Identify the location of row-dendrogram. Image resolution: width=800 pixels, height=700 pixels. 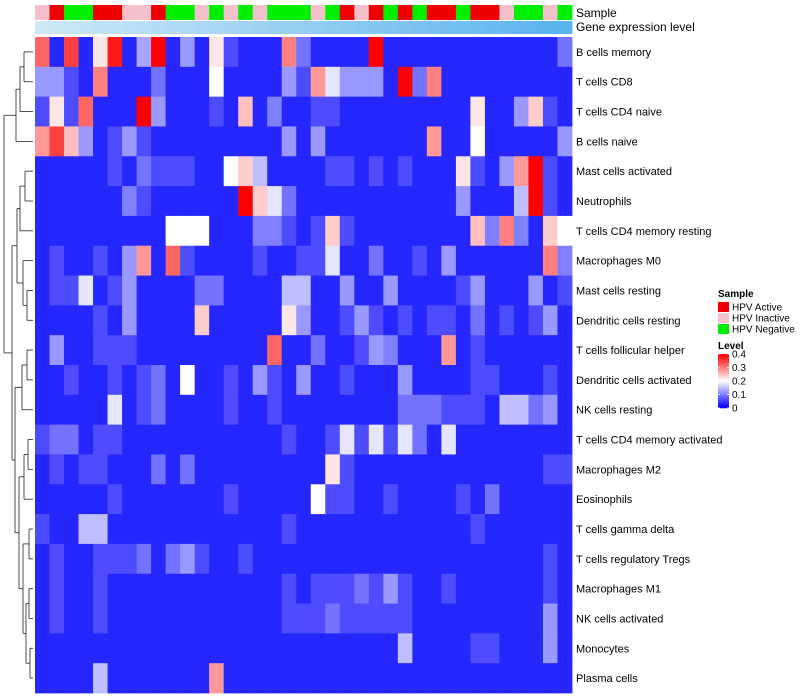
(18, 365).